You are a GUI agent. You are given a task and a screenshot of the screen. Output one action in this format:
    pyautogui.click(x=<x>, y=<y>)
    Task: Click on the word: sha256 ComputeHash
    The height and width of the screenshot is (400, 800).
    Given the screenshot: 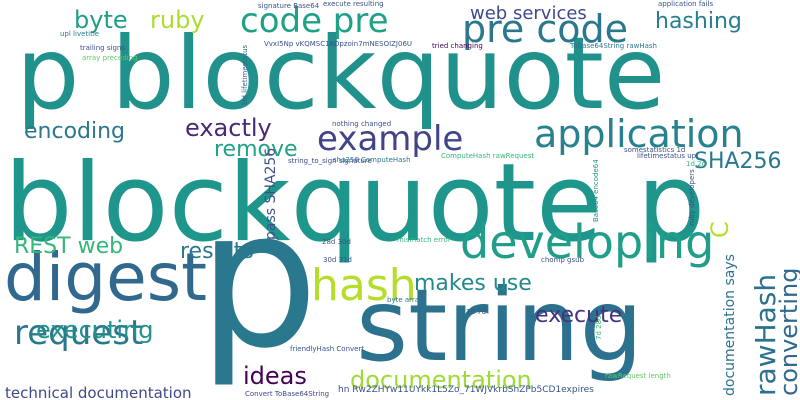 What is the action you would take?
    pyautogui.click(x=372, y=160)
    